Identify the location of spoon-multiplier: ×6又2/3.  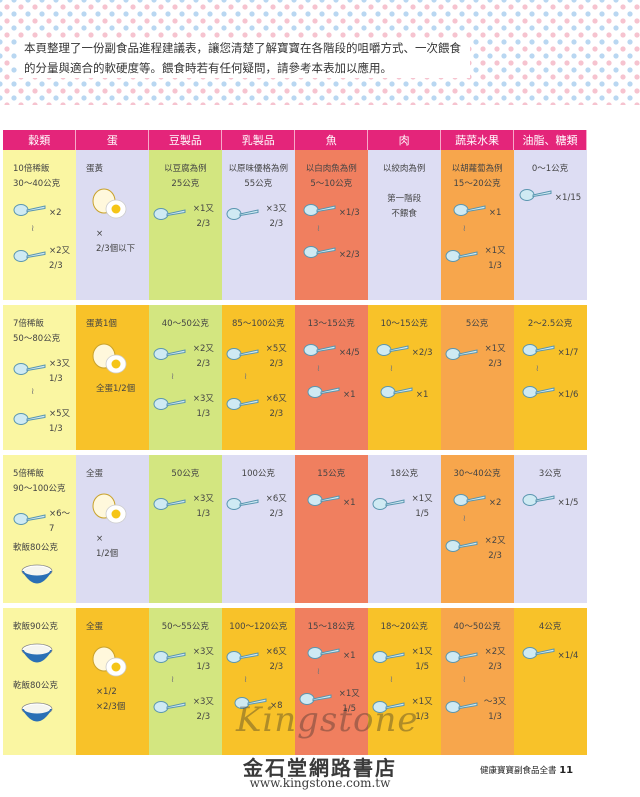
(276, 506).